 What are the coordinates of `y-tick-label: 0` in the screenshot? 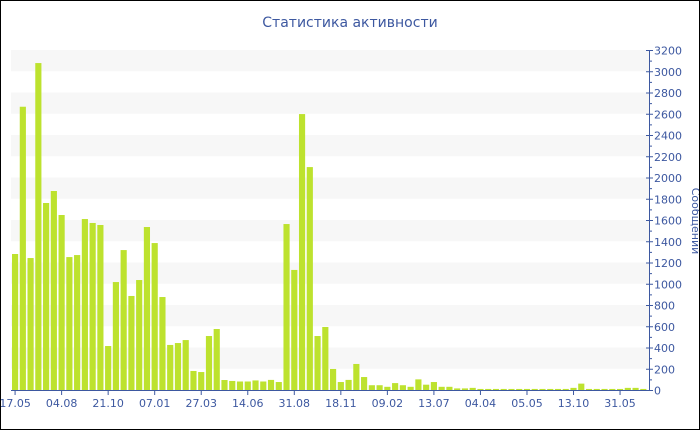 It's located at (657, 391).